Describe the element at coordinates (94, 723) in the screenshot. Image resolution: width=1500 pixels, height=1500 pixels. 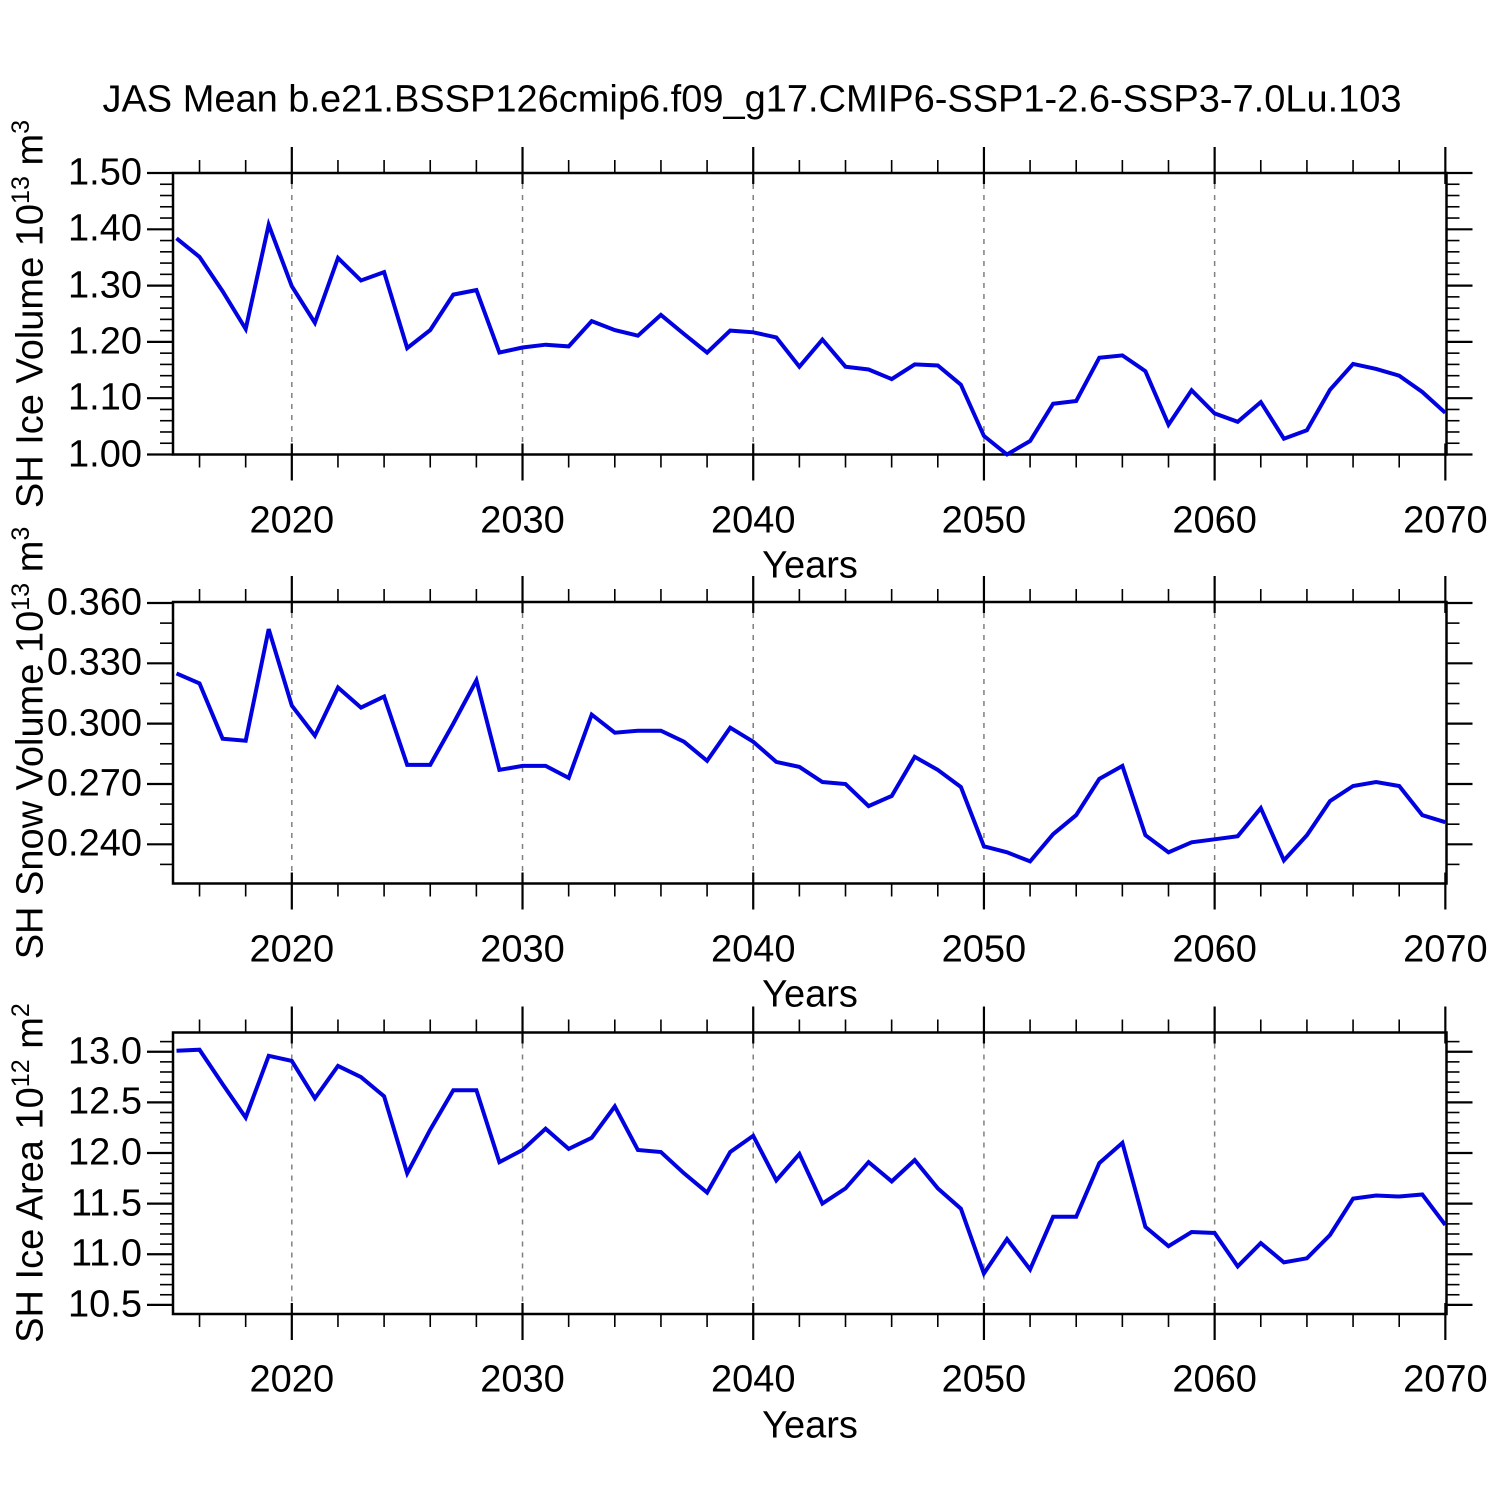
I see `y-tick-label: 0.300` at that location.